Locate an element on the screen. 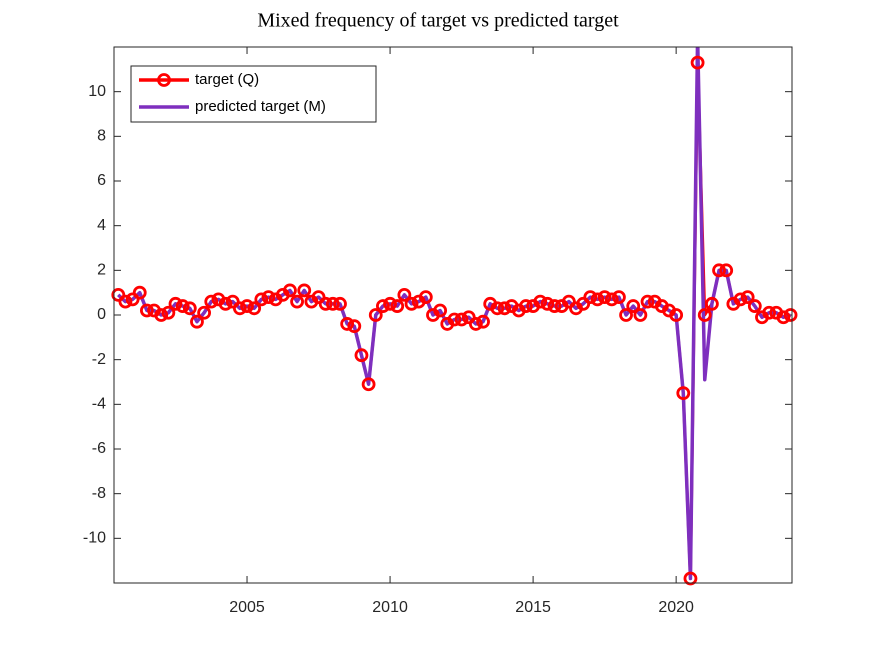 This screenshot has width=875, height=656. y-tick-label: -8 is located at coordinates (99, 493).